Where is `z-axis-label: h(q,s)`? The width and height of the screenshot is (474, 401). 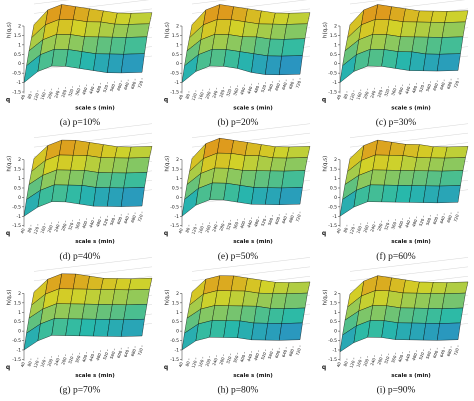 z-axis-label: h(q,s) is located at coordinates (168, 164).